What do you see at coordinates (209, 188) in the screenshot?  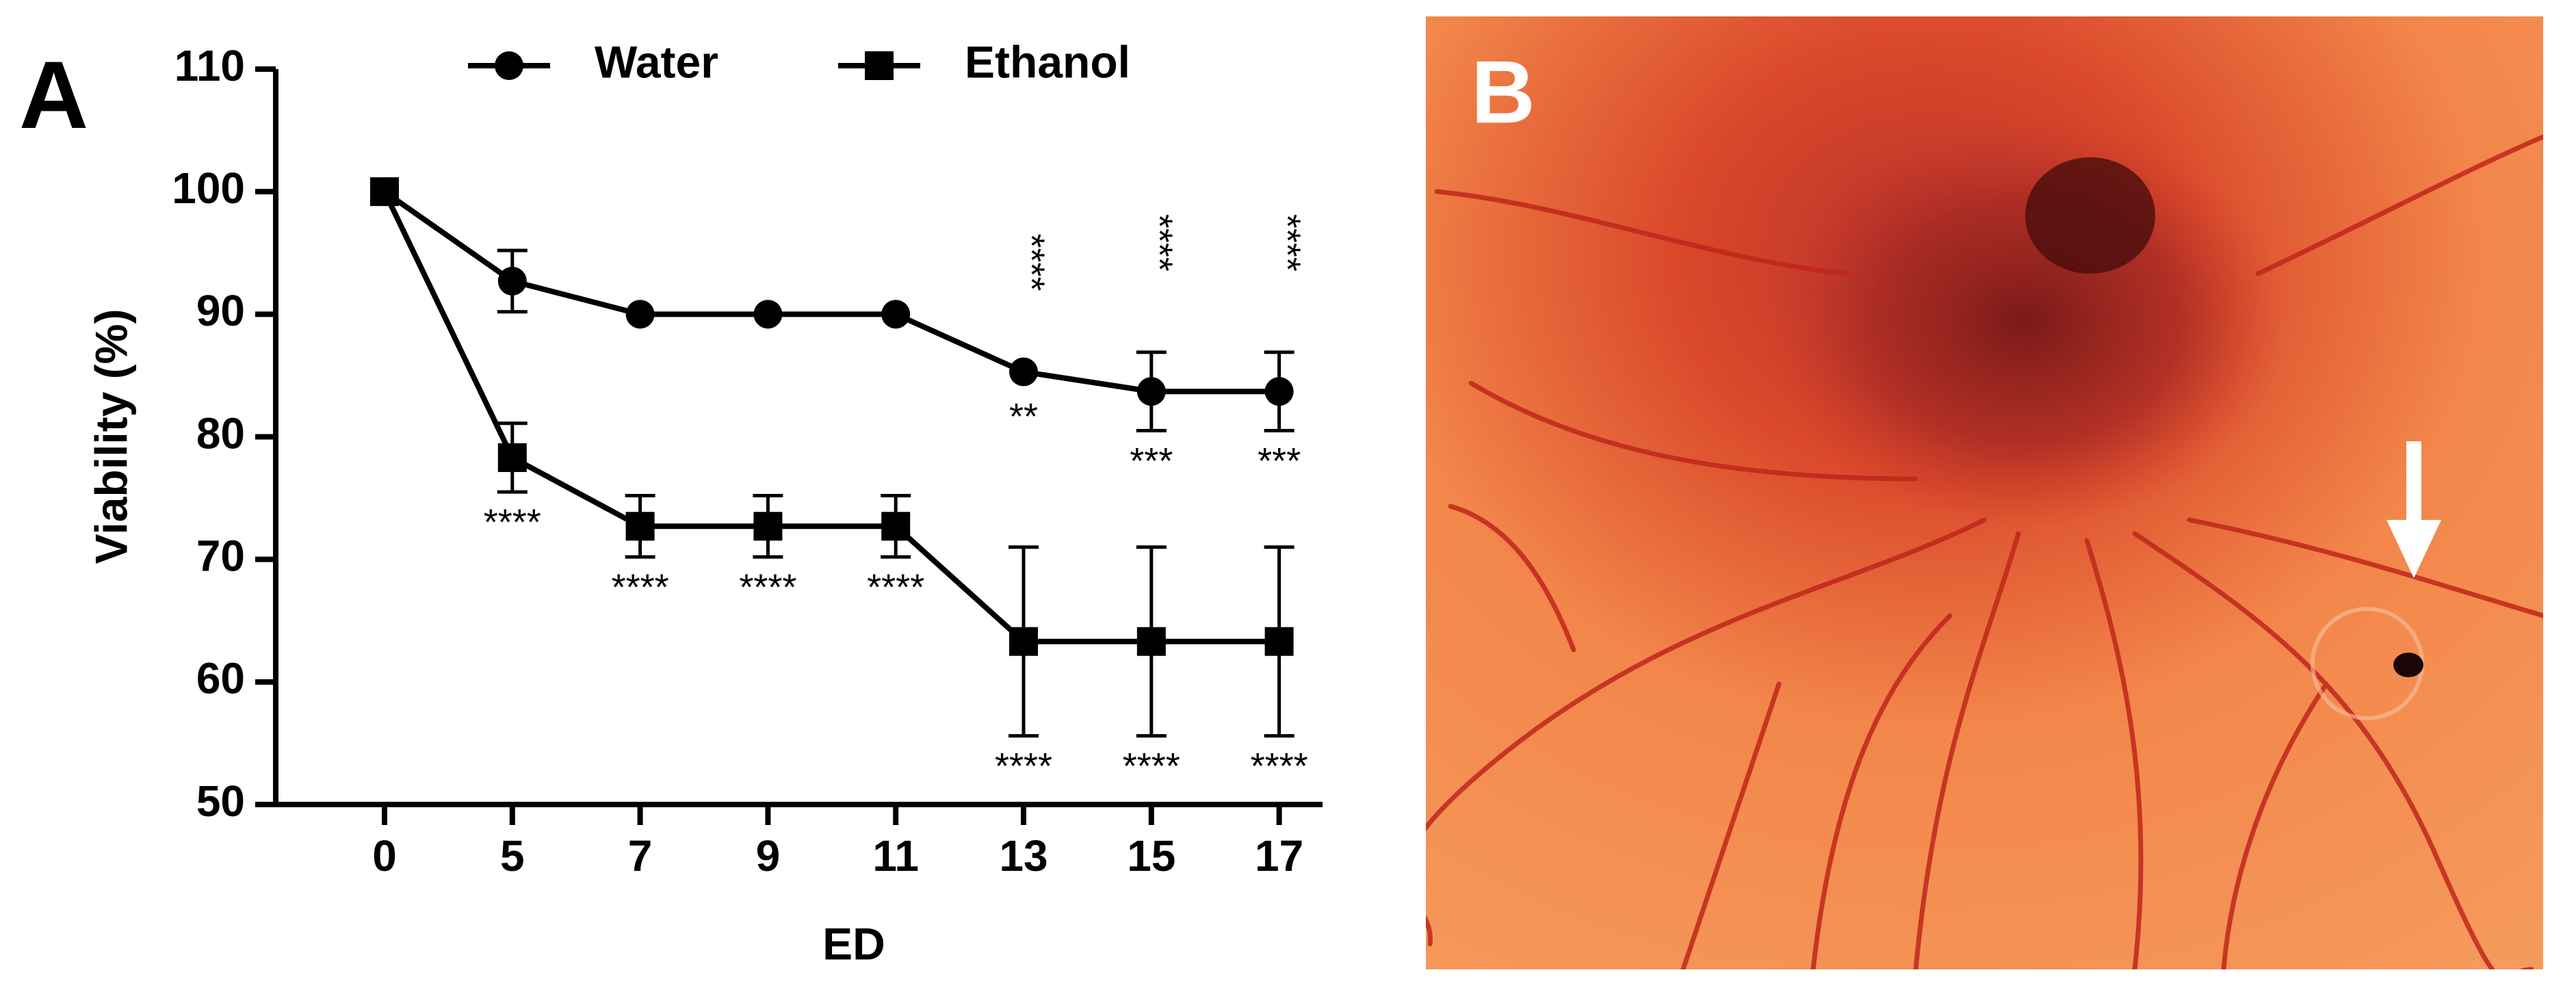 I see `y-tick-label: 100` at bounding box center [209, 188].